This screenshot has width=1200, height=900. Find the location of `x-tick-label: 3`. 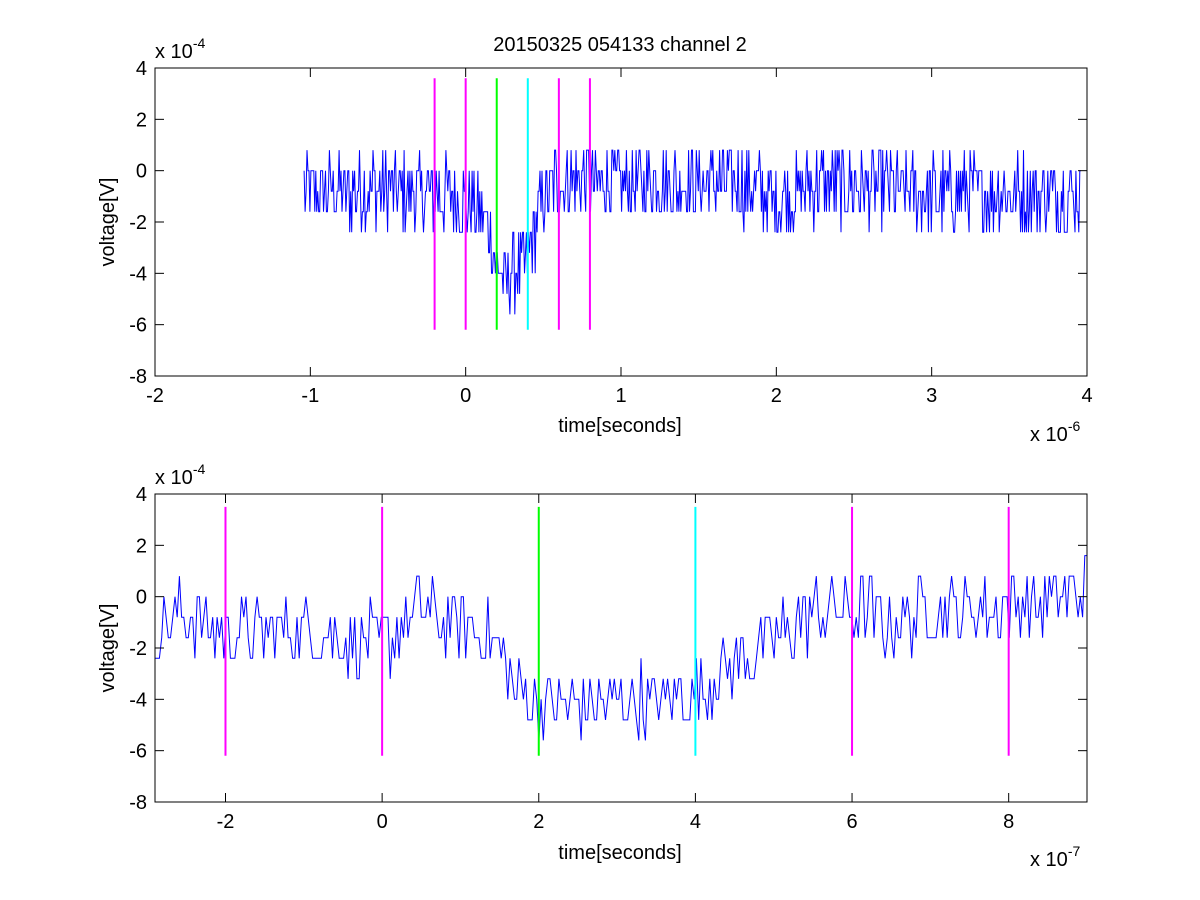

x-tick-label: 3 is located at coordinates (931, 396).